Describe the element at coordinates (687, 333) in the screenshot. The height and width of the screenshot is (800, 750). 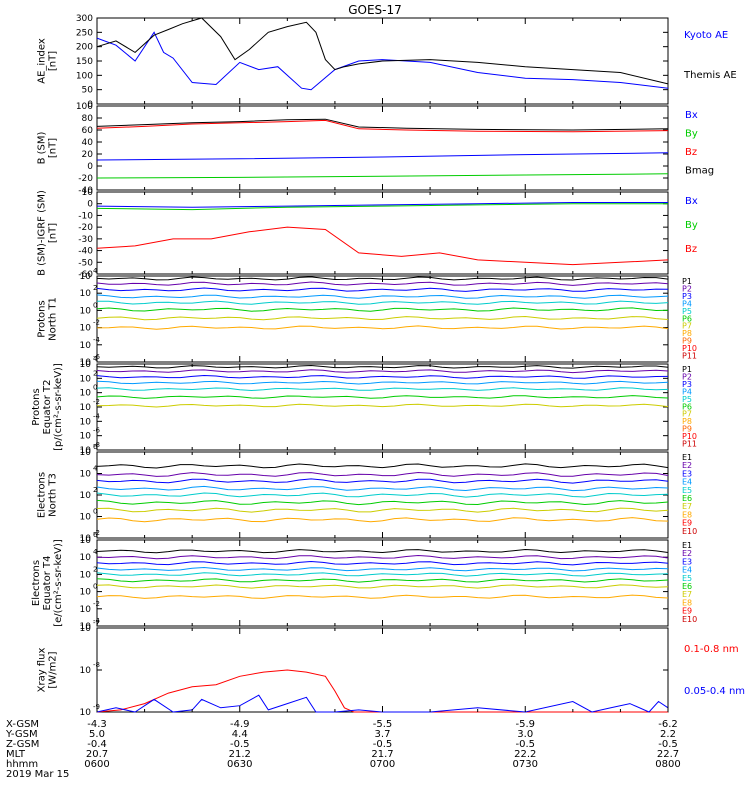
I see `p_north-legend-item: P8` at that location.